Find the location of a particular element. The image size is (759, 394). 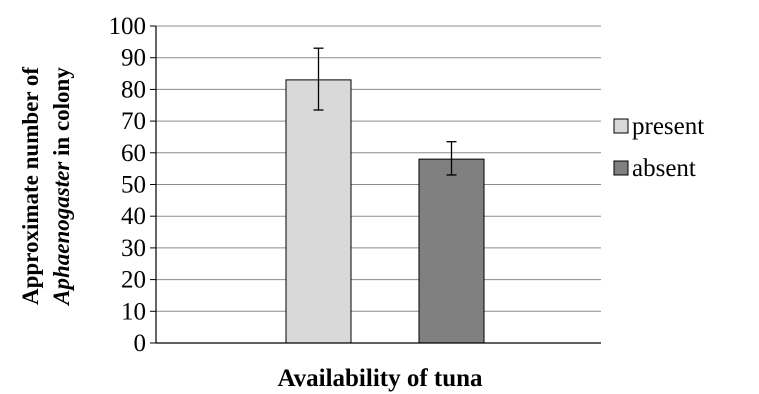

bar-present is located at coordinates (318, 211).